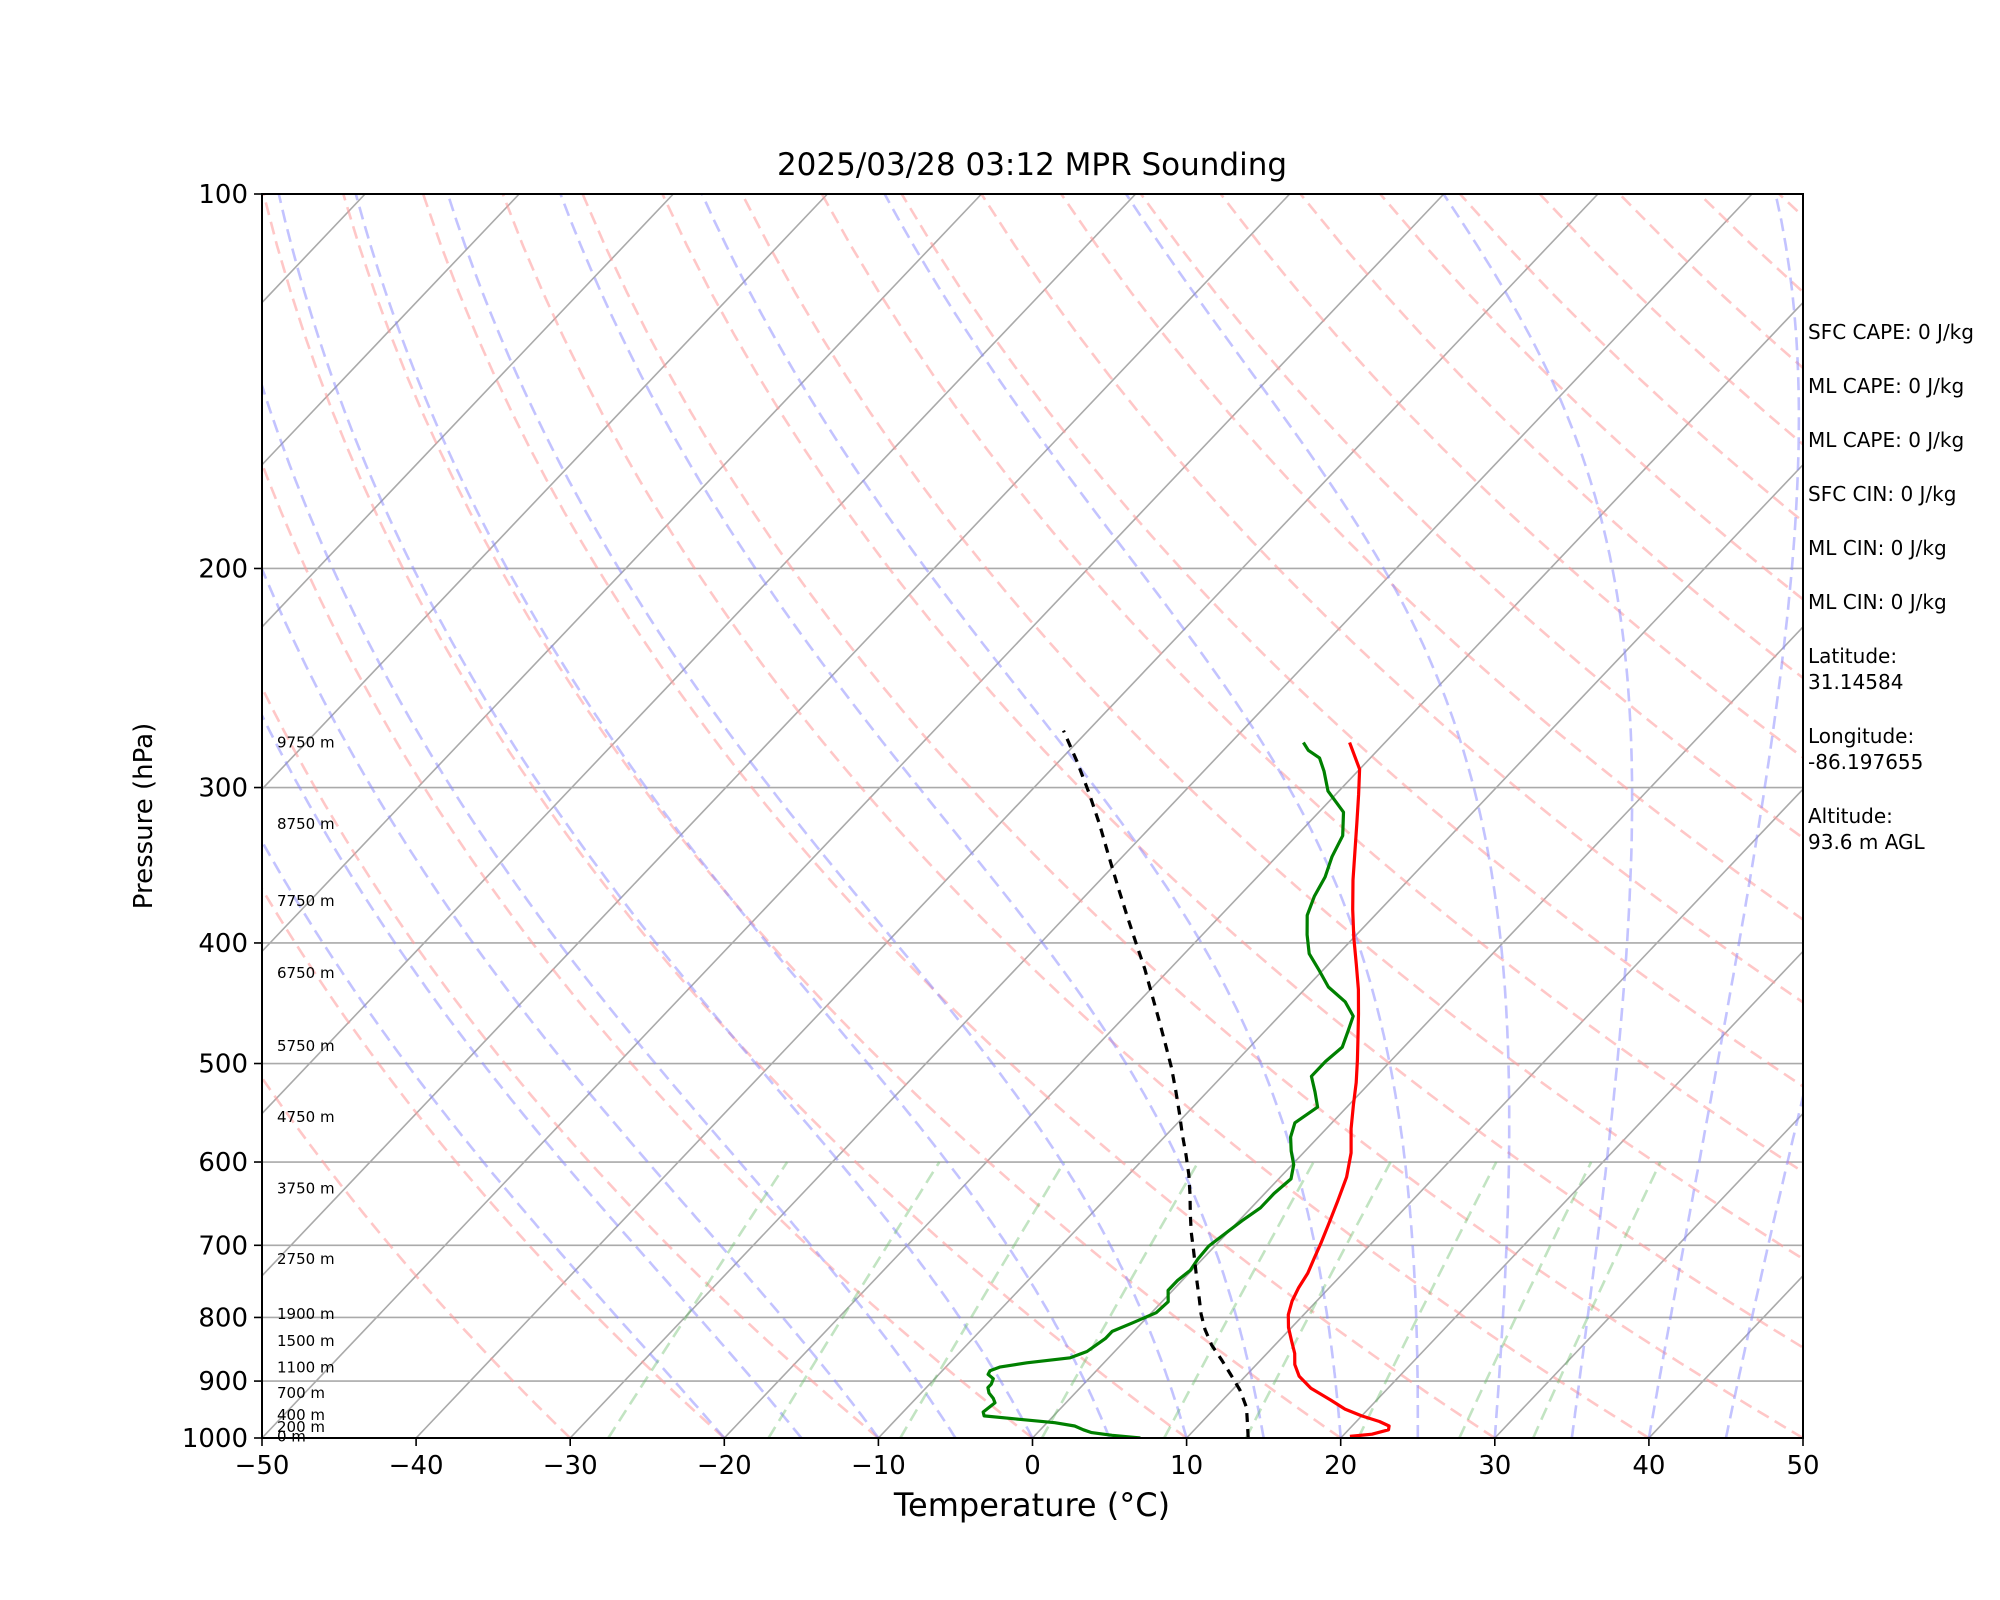  I want to click on dewpoint-line, so click(1168, 1089).